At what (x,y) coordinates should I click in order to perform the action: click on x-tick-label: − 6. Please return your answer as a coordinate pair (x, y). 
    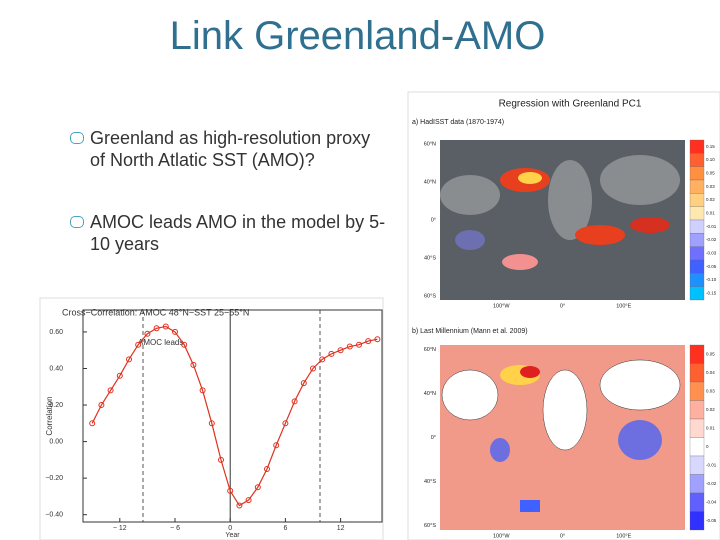
    Looking at the image, I should click on (175, 528).